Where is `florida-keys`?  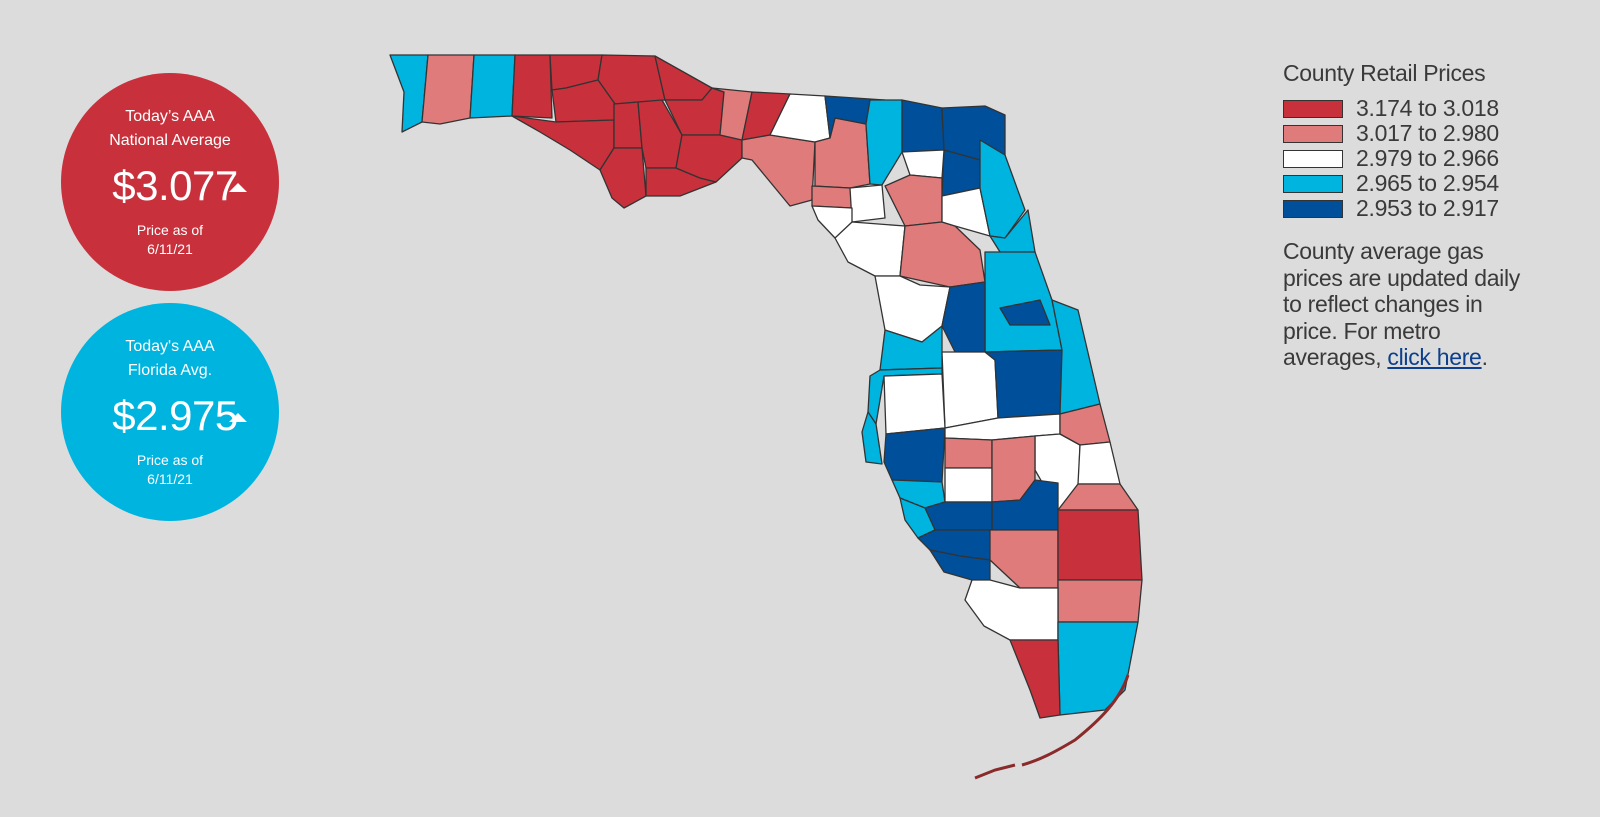 florida-keys is located at coordinates (1052, 727).